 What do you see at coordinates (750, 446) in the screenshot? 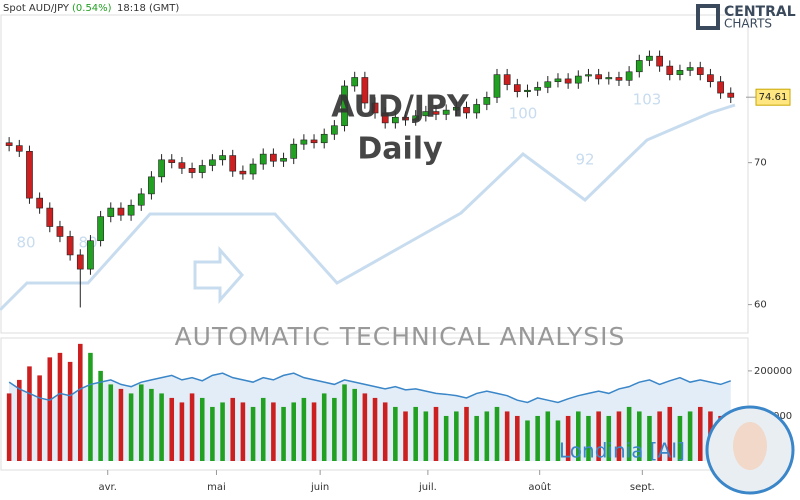
I see `avatar-face` at bounding box center [750, 446].